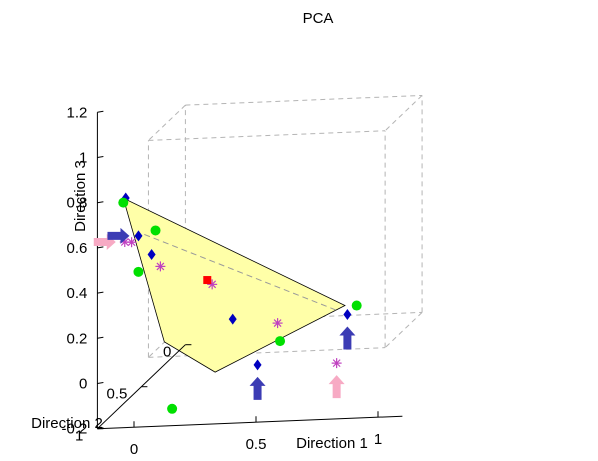 The height and width of the screenshot is (461, 598). What do you see at coordinates (332, 443) in the screenshot?
I see `x-axis-label: Direction 1` at bounding box center [332, 443].